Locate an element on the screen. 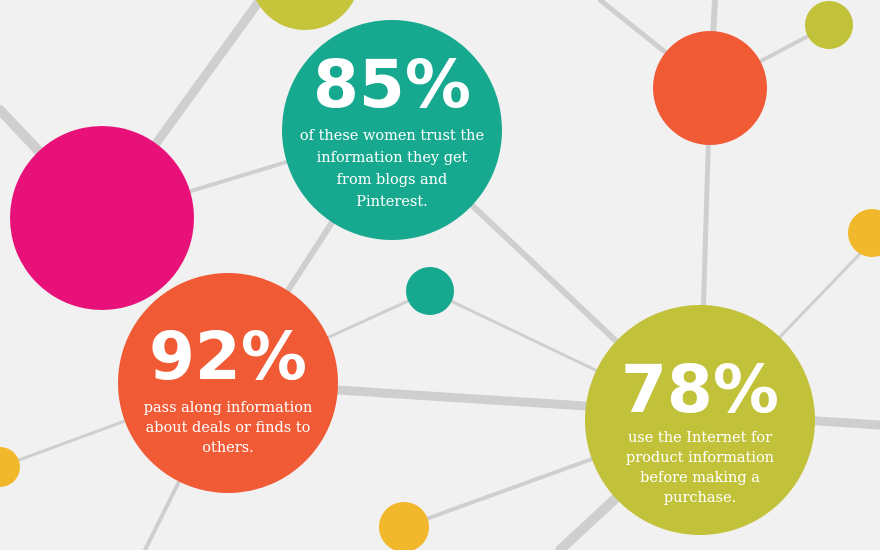 The image size is (880, 550). stat-description: others. is located at coordinates (227, 448).